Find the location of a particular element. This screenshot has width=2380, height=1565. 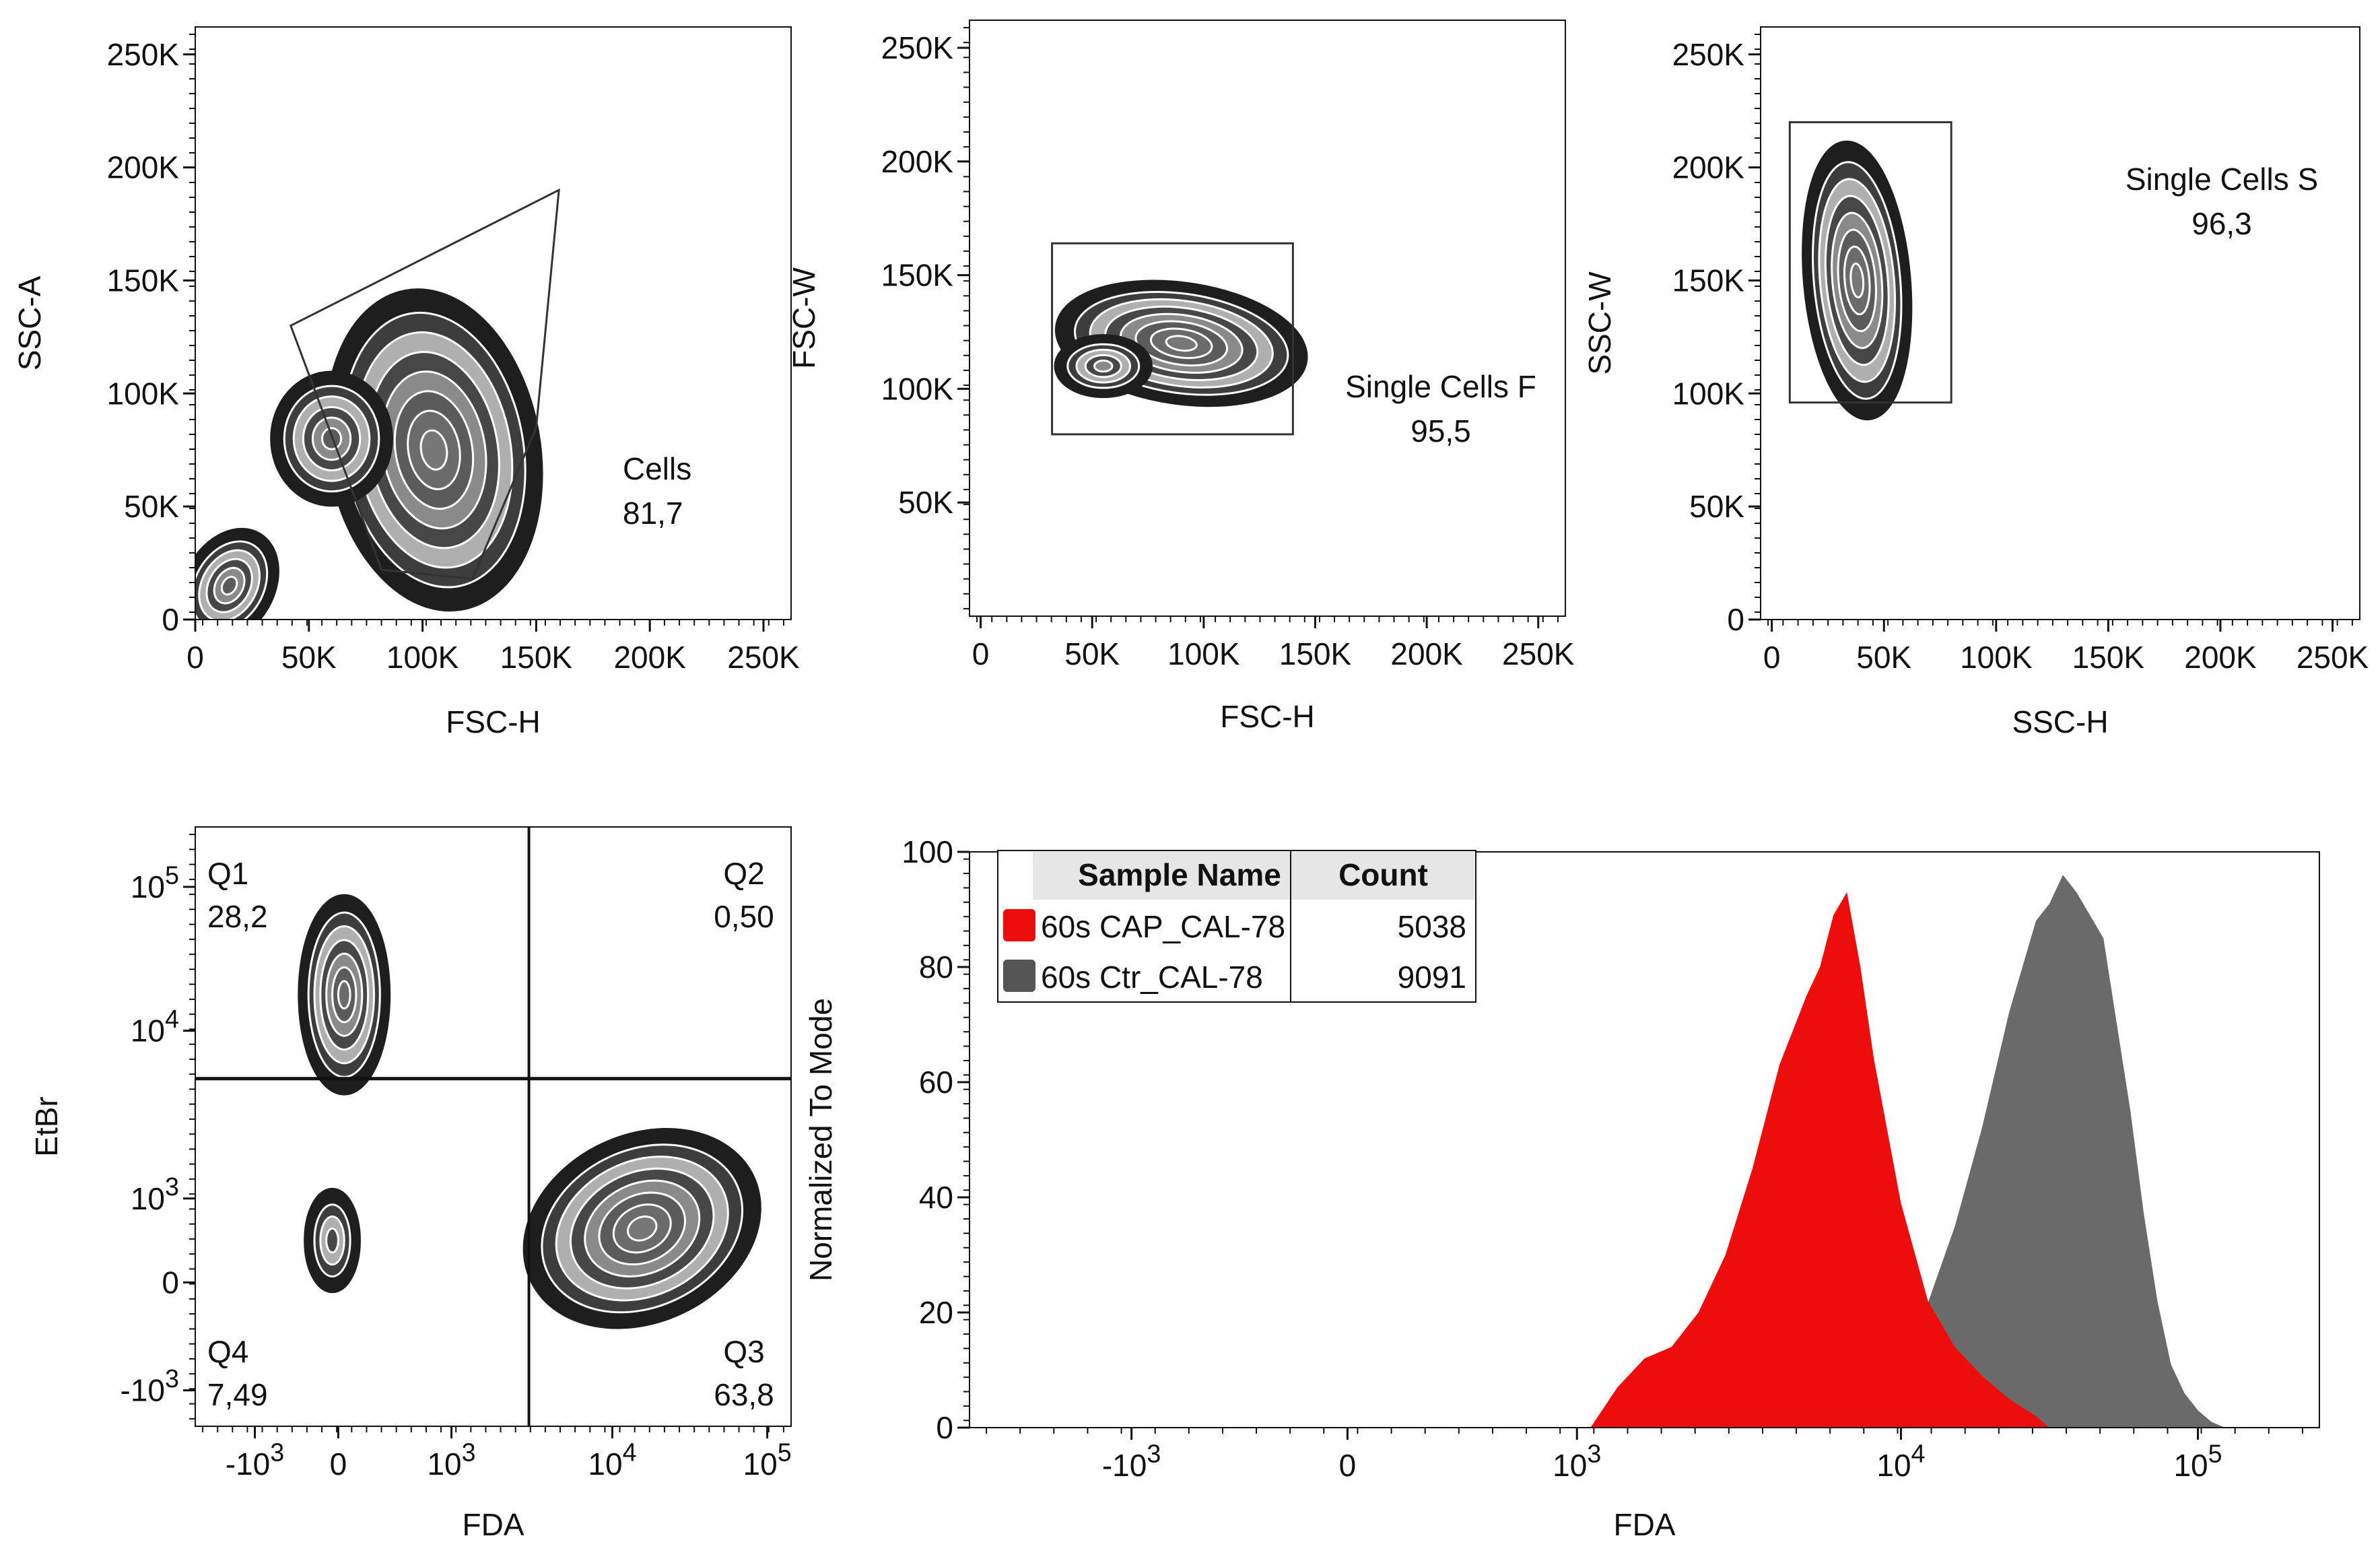

quadrant-value: 7,49 is located at coordinates (237, 1394).